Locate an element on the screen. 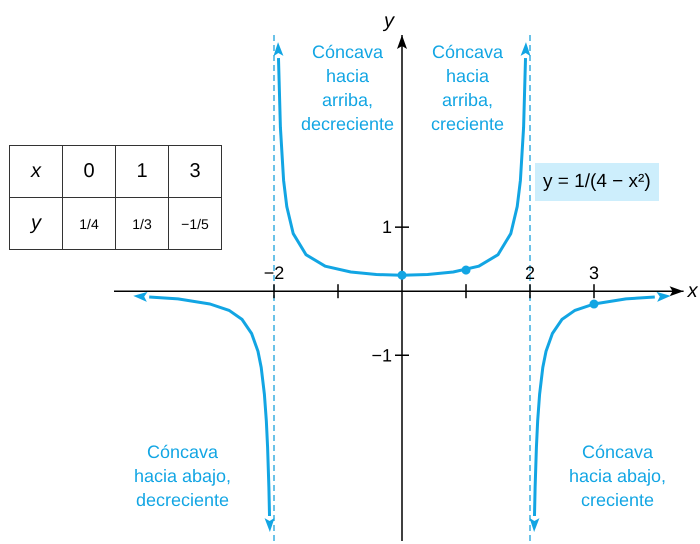 The image size is (700, 544). annotation: Cóncava hacia abajo, decreciente is located at coordinates (182, 476).